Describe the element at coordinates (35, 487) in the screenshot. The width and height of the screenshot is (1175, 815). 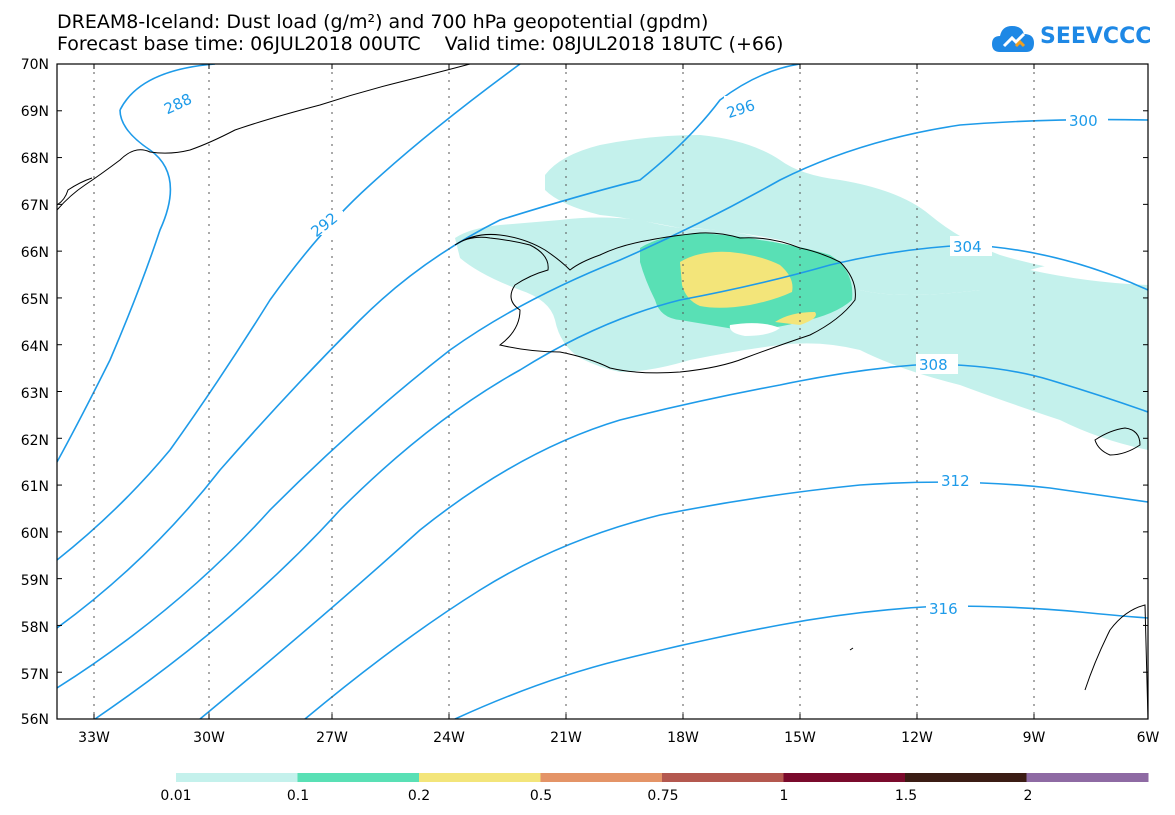
I see `lat-label: 61N` at that location.